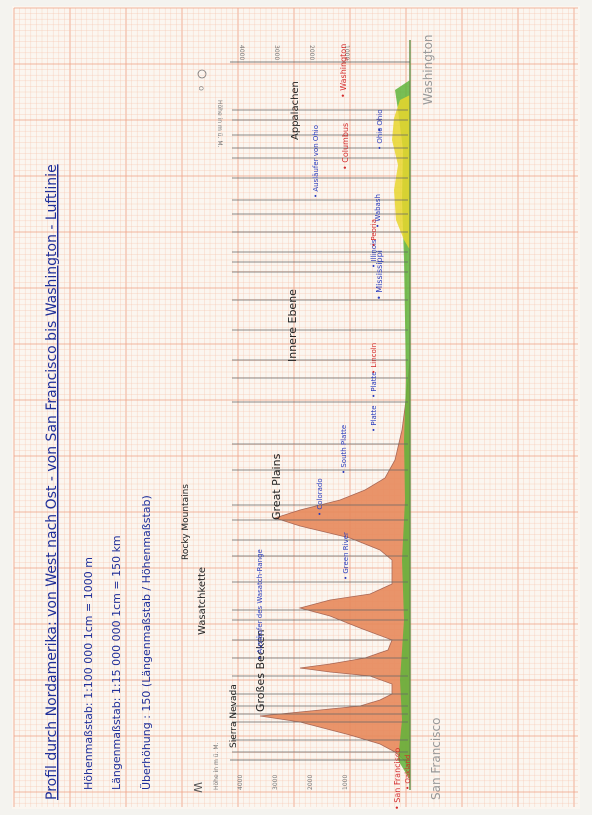 The height and width of the screenshot is (815, 592). What do you see at coordinates (116, 662) in the screenshot?
I see `scale-note-length: Längenmaßstab: 1:15 000 000 1cm = 150 km` at bounding box center [116, 662].